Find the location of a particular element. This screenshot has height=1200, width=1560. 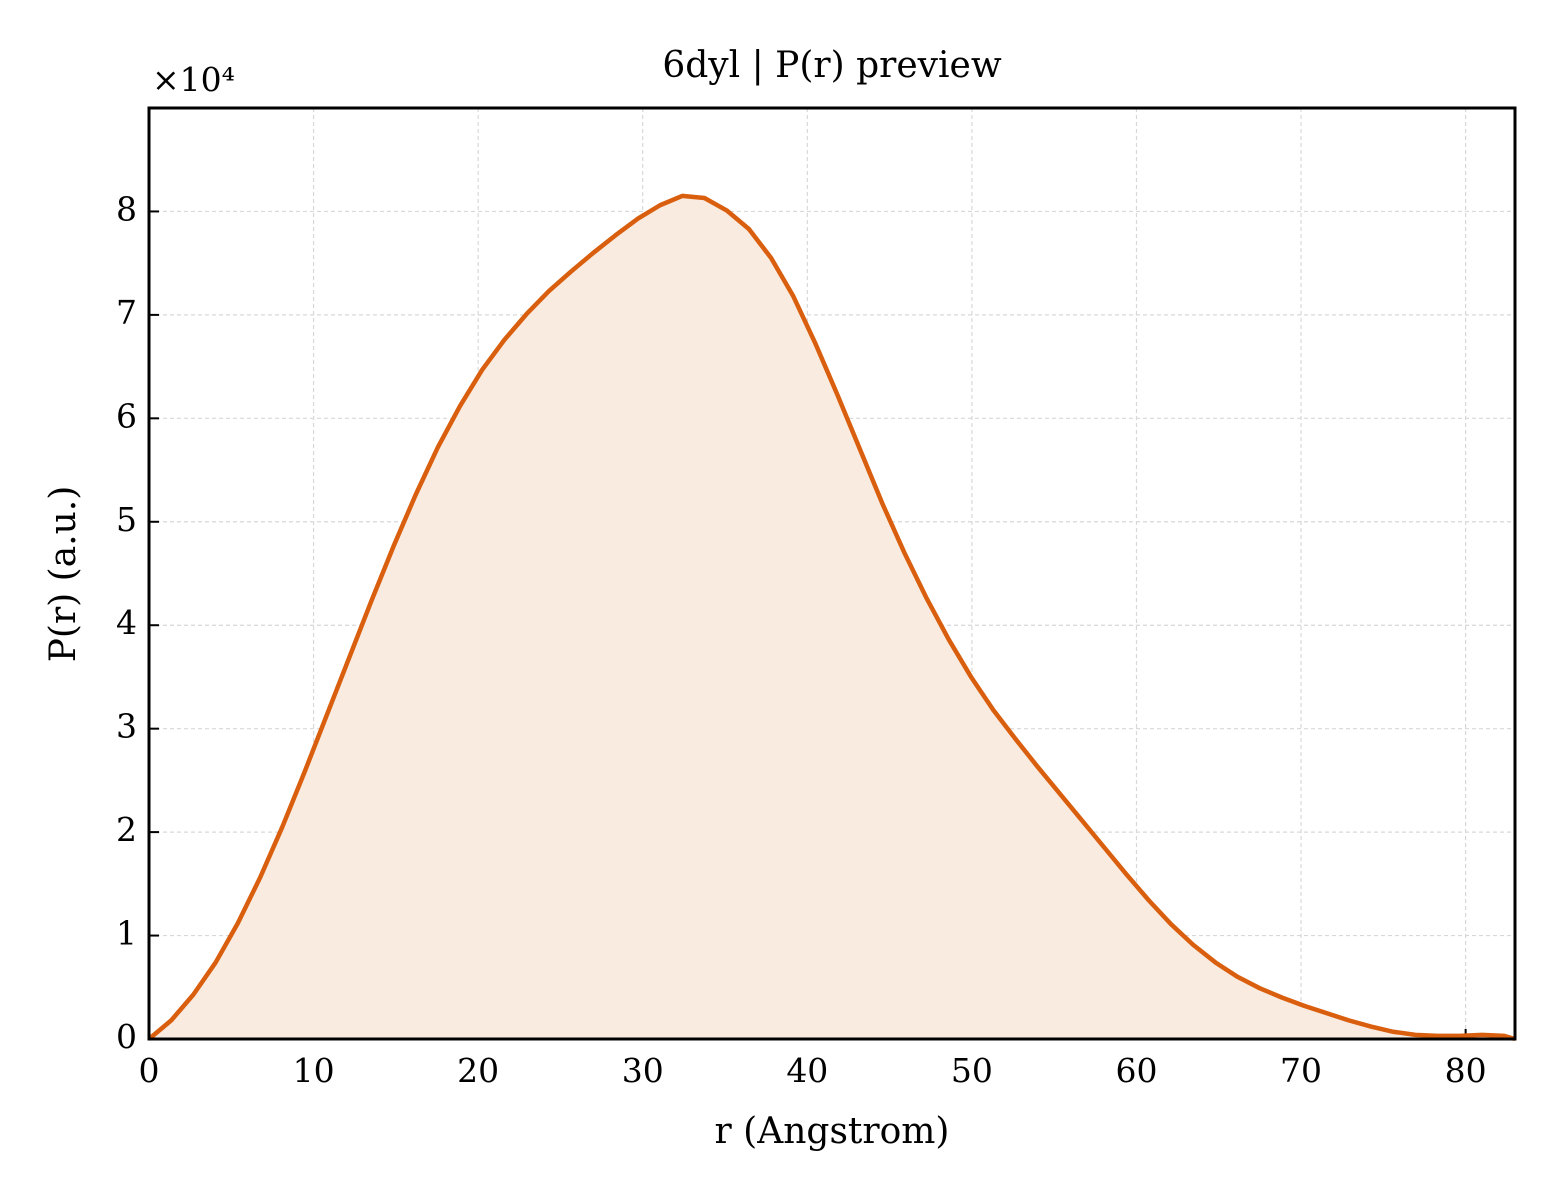

x-tick-label: 70 is located at coordinates (1301, 1070).